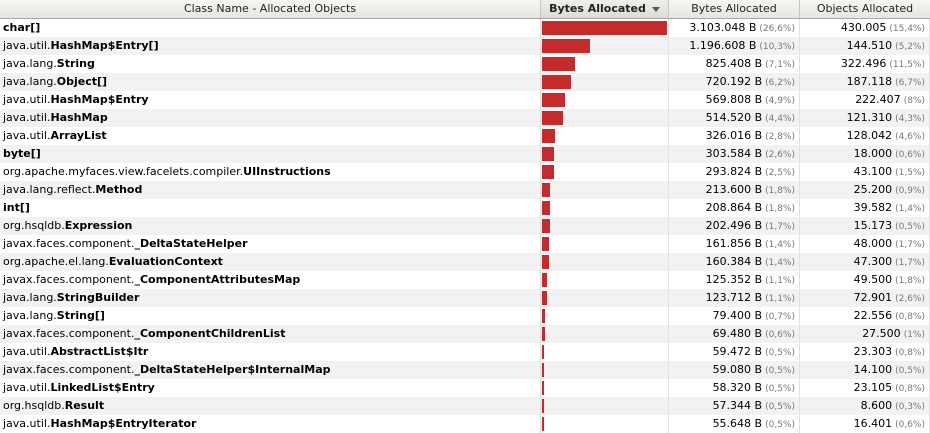  I want to click on bytes-allocated-cell: 123.712 B (1,1%), so click(734, 298).